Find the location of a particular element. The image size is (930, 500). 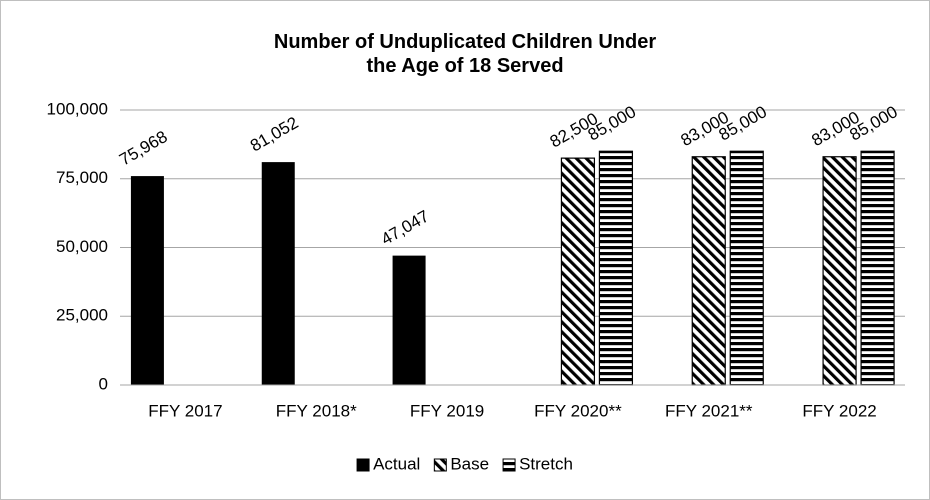

legend-label: Base is located at coordinates (469, 463).